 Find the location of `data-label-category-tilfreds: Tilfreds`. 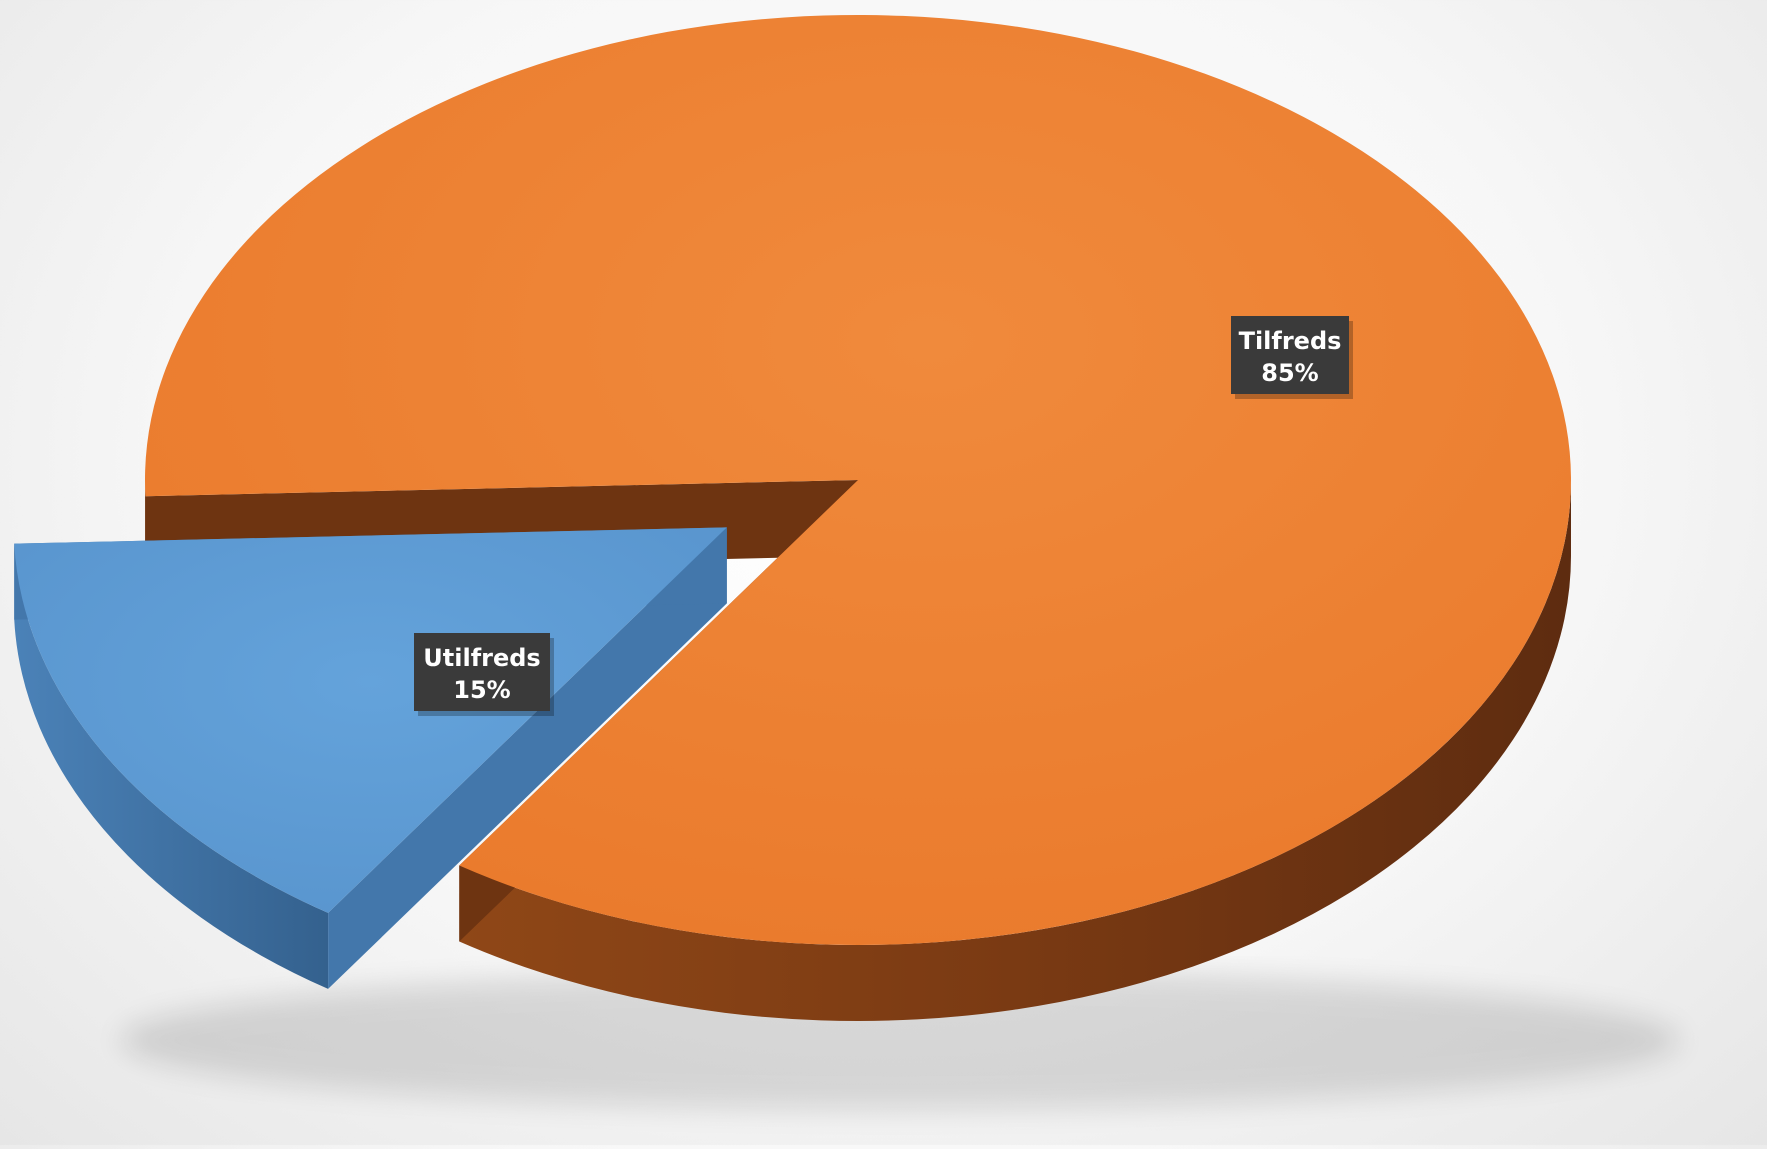

data-label-category-tilfreds: Tilfreds is located at coordinates (1290, 341).